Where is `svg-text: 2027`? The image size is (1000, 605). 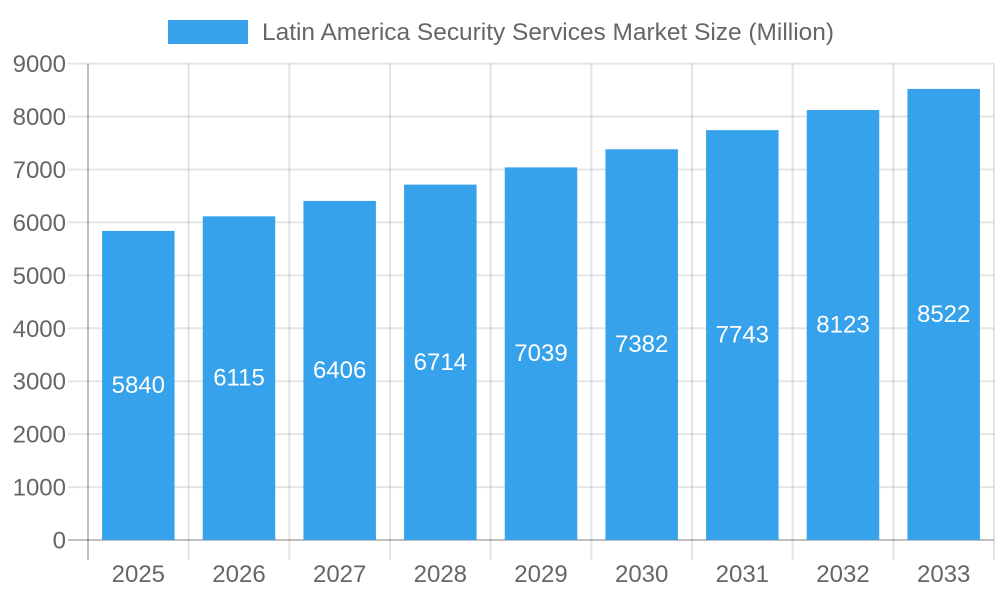 svg-text: 2027 is located at coordinates (339, 574).